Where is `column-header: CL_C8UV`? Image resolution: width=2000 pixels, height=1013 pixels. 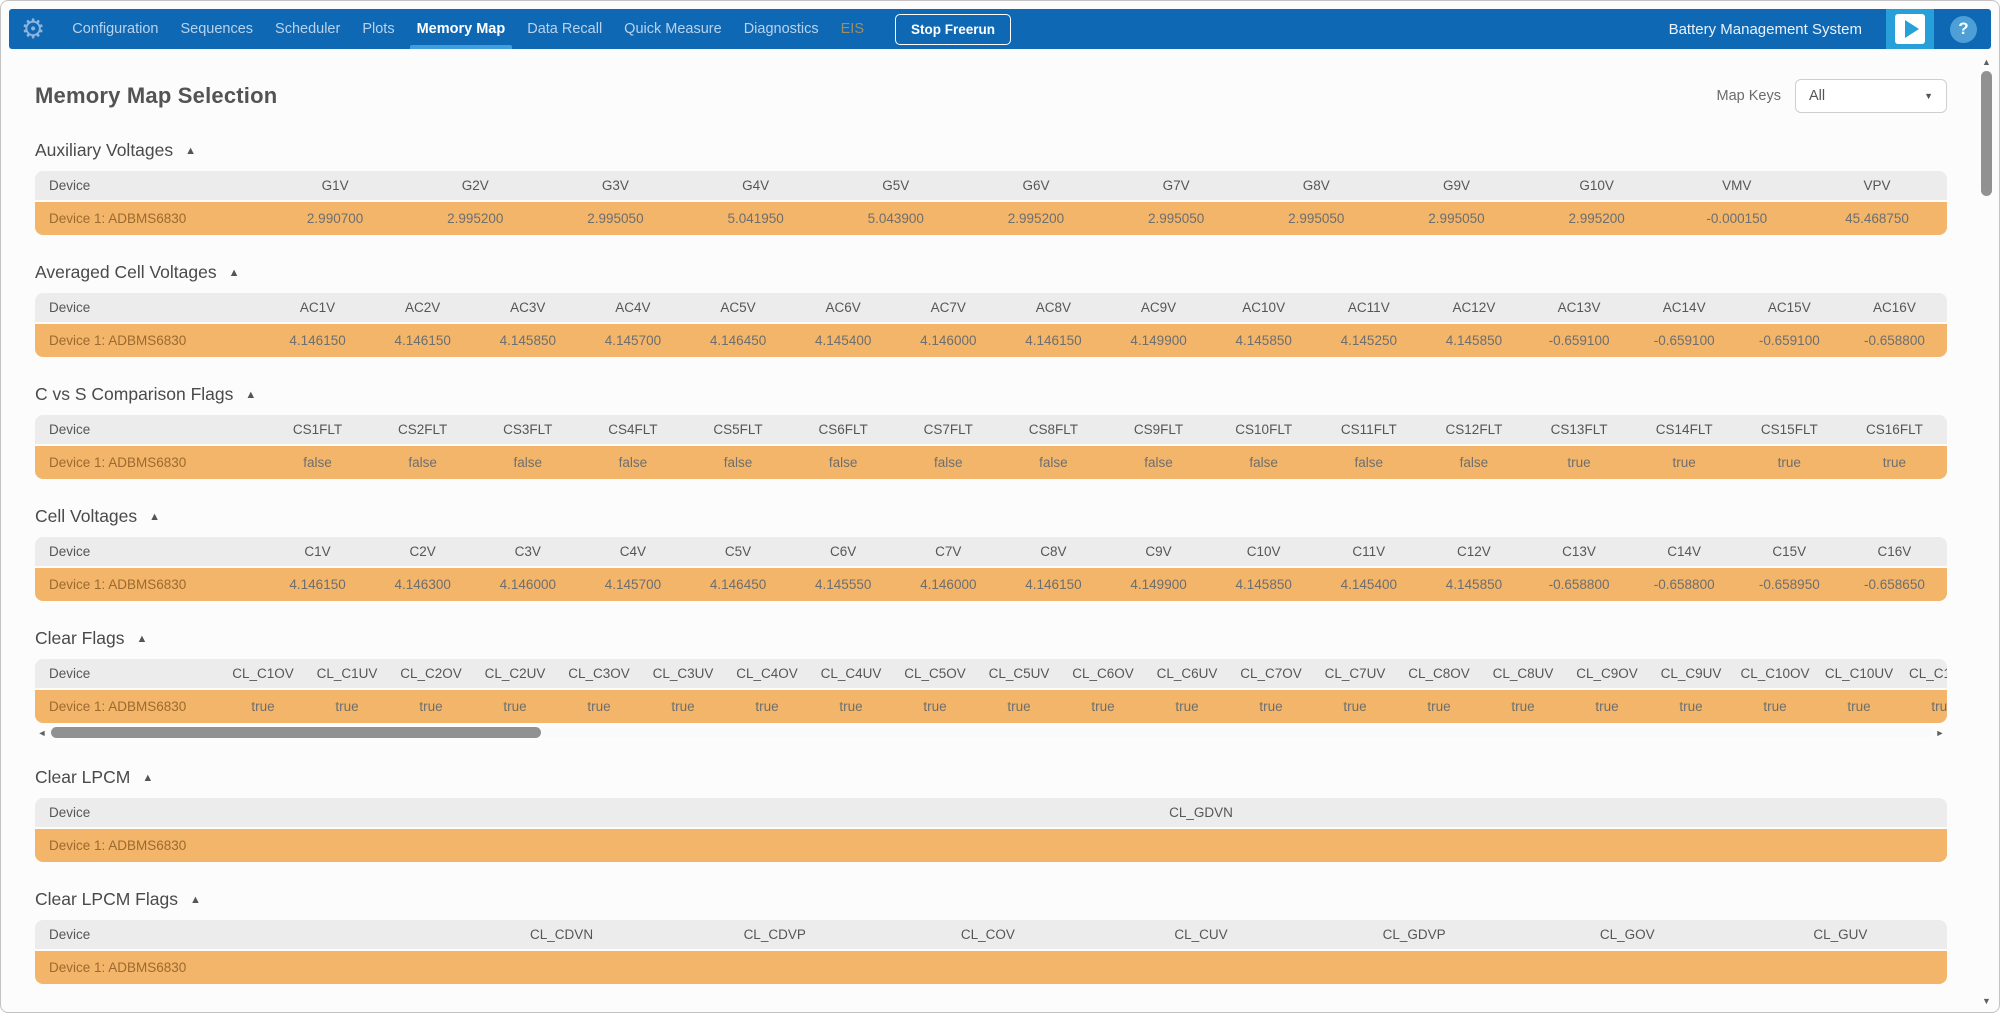
column-header: CL_C8UV is located at coordinates (1523, 673).